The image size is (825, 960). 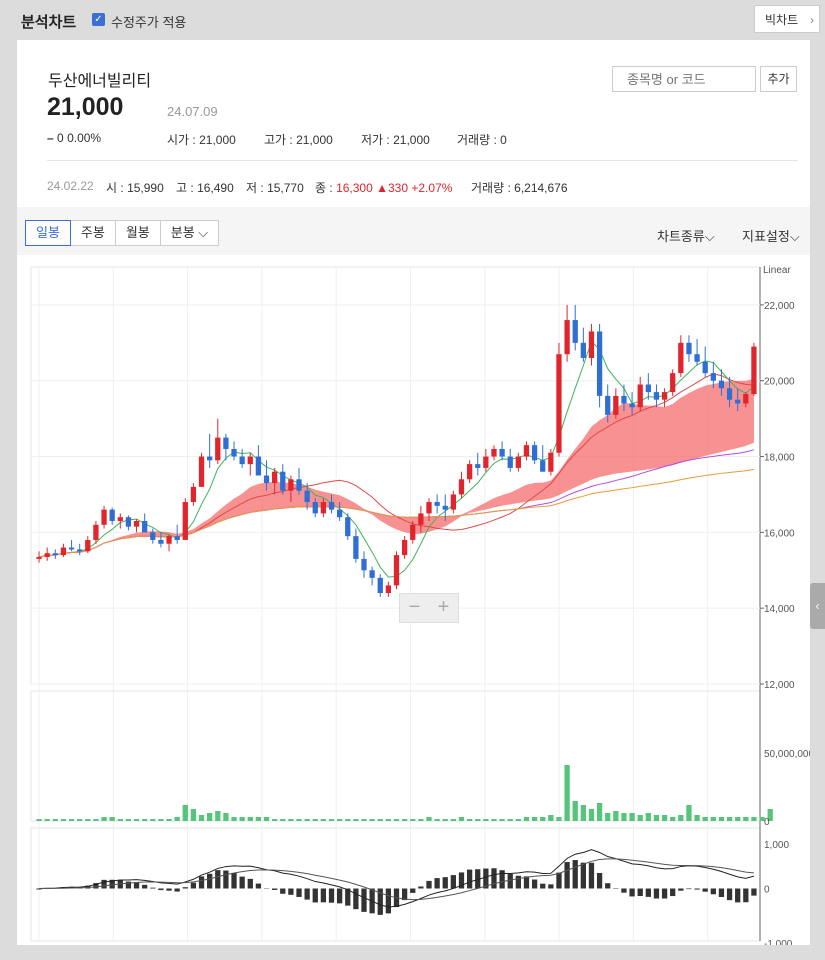 I want to click on change-info: – 0 0.00%, so click(x=74, y=138).